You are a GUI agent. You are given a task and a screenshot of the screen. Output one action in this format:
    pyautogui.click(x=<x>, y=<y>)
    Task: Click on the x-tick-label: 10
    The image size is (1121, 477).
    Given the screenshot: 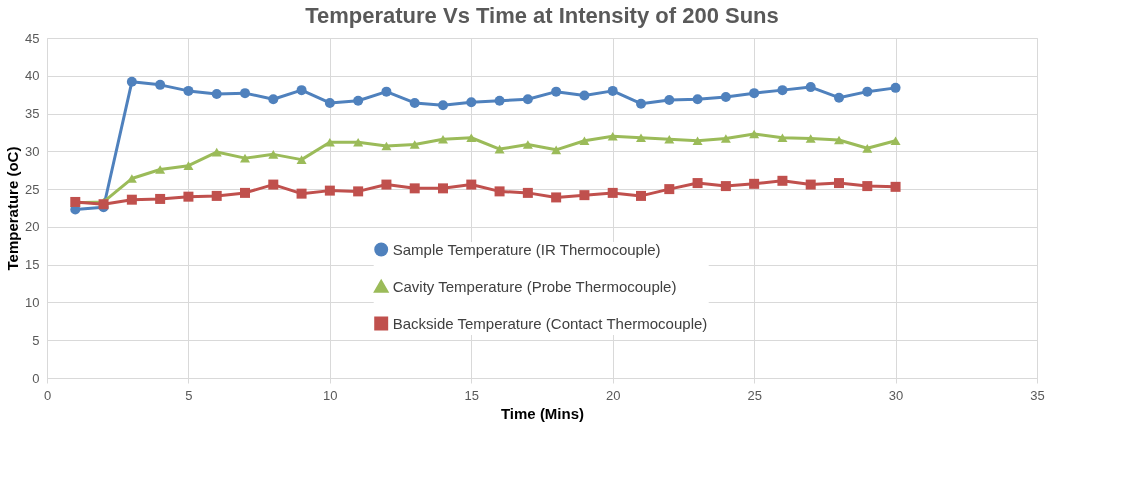 What is the action you would take?
    pyautogui.click(x=330, y=395)
    